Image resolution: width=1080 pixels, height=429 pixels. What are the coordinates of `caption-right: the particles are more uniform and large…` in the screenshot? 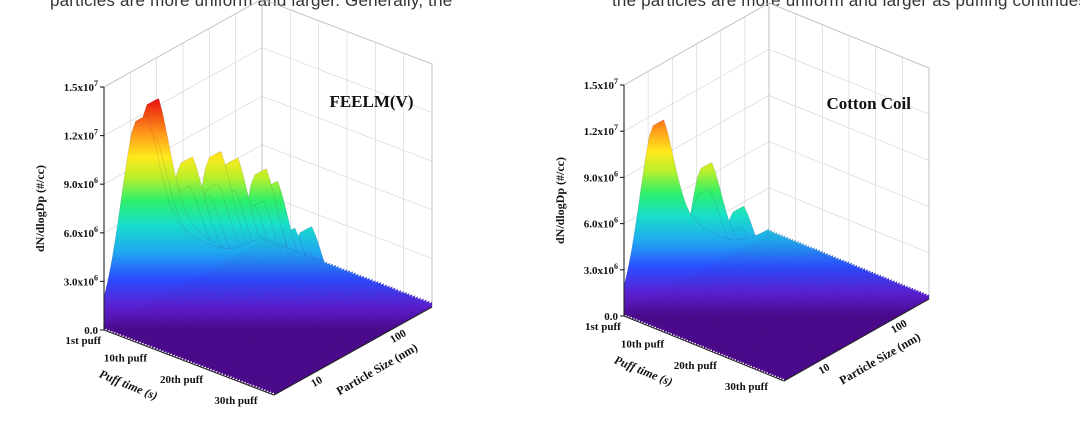 It's located at (846, 5).